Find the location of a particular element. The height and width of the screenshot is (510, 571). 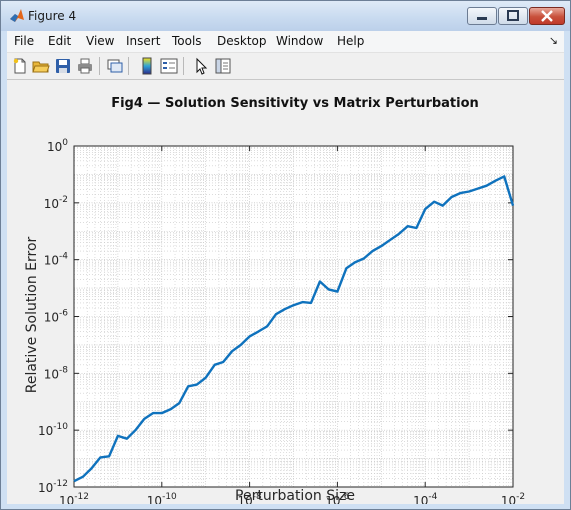

menu-view: View is located at coordinates (100, 41).